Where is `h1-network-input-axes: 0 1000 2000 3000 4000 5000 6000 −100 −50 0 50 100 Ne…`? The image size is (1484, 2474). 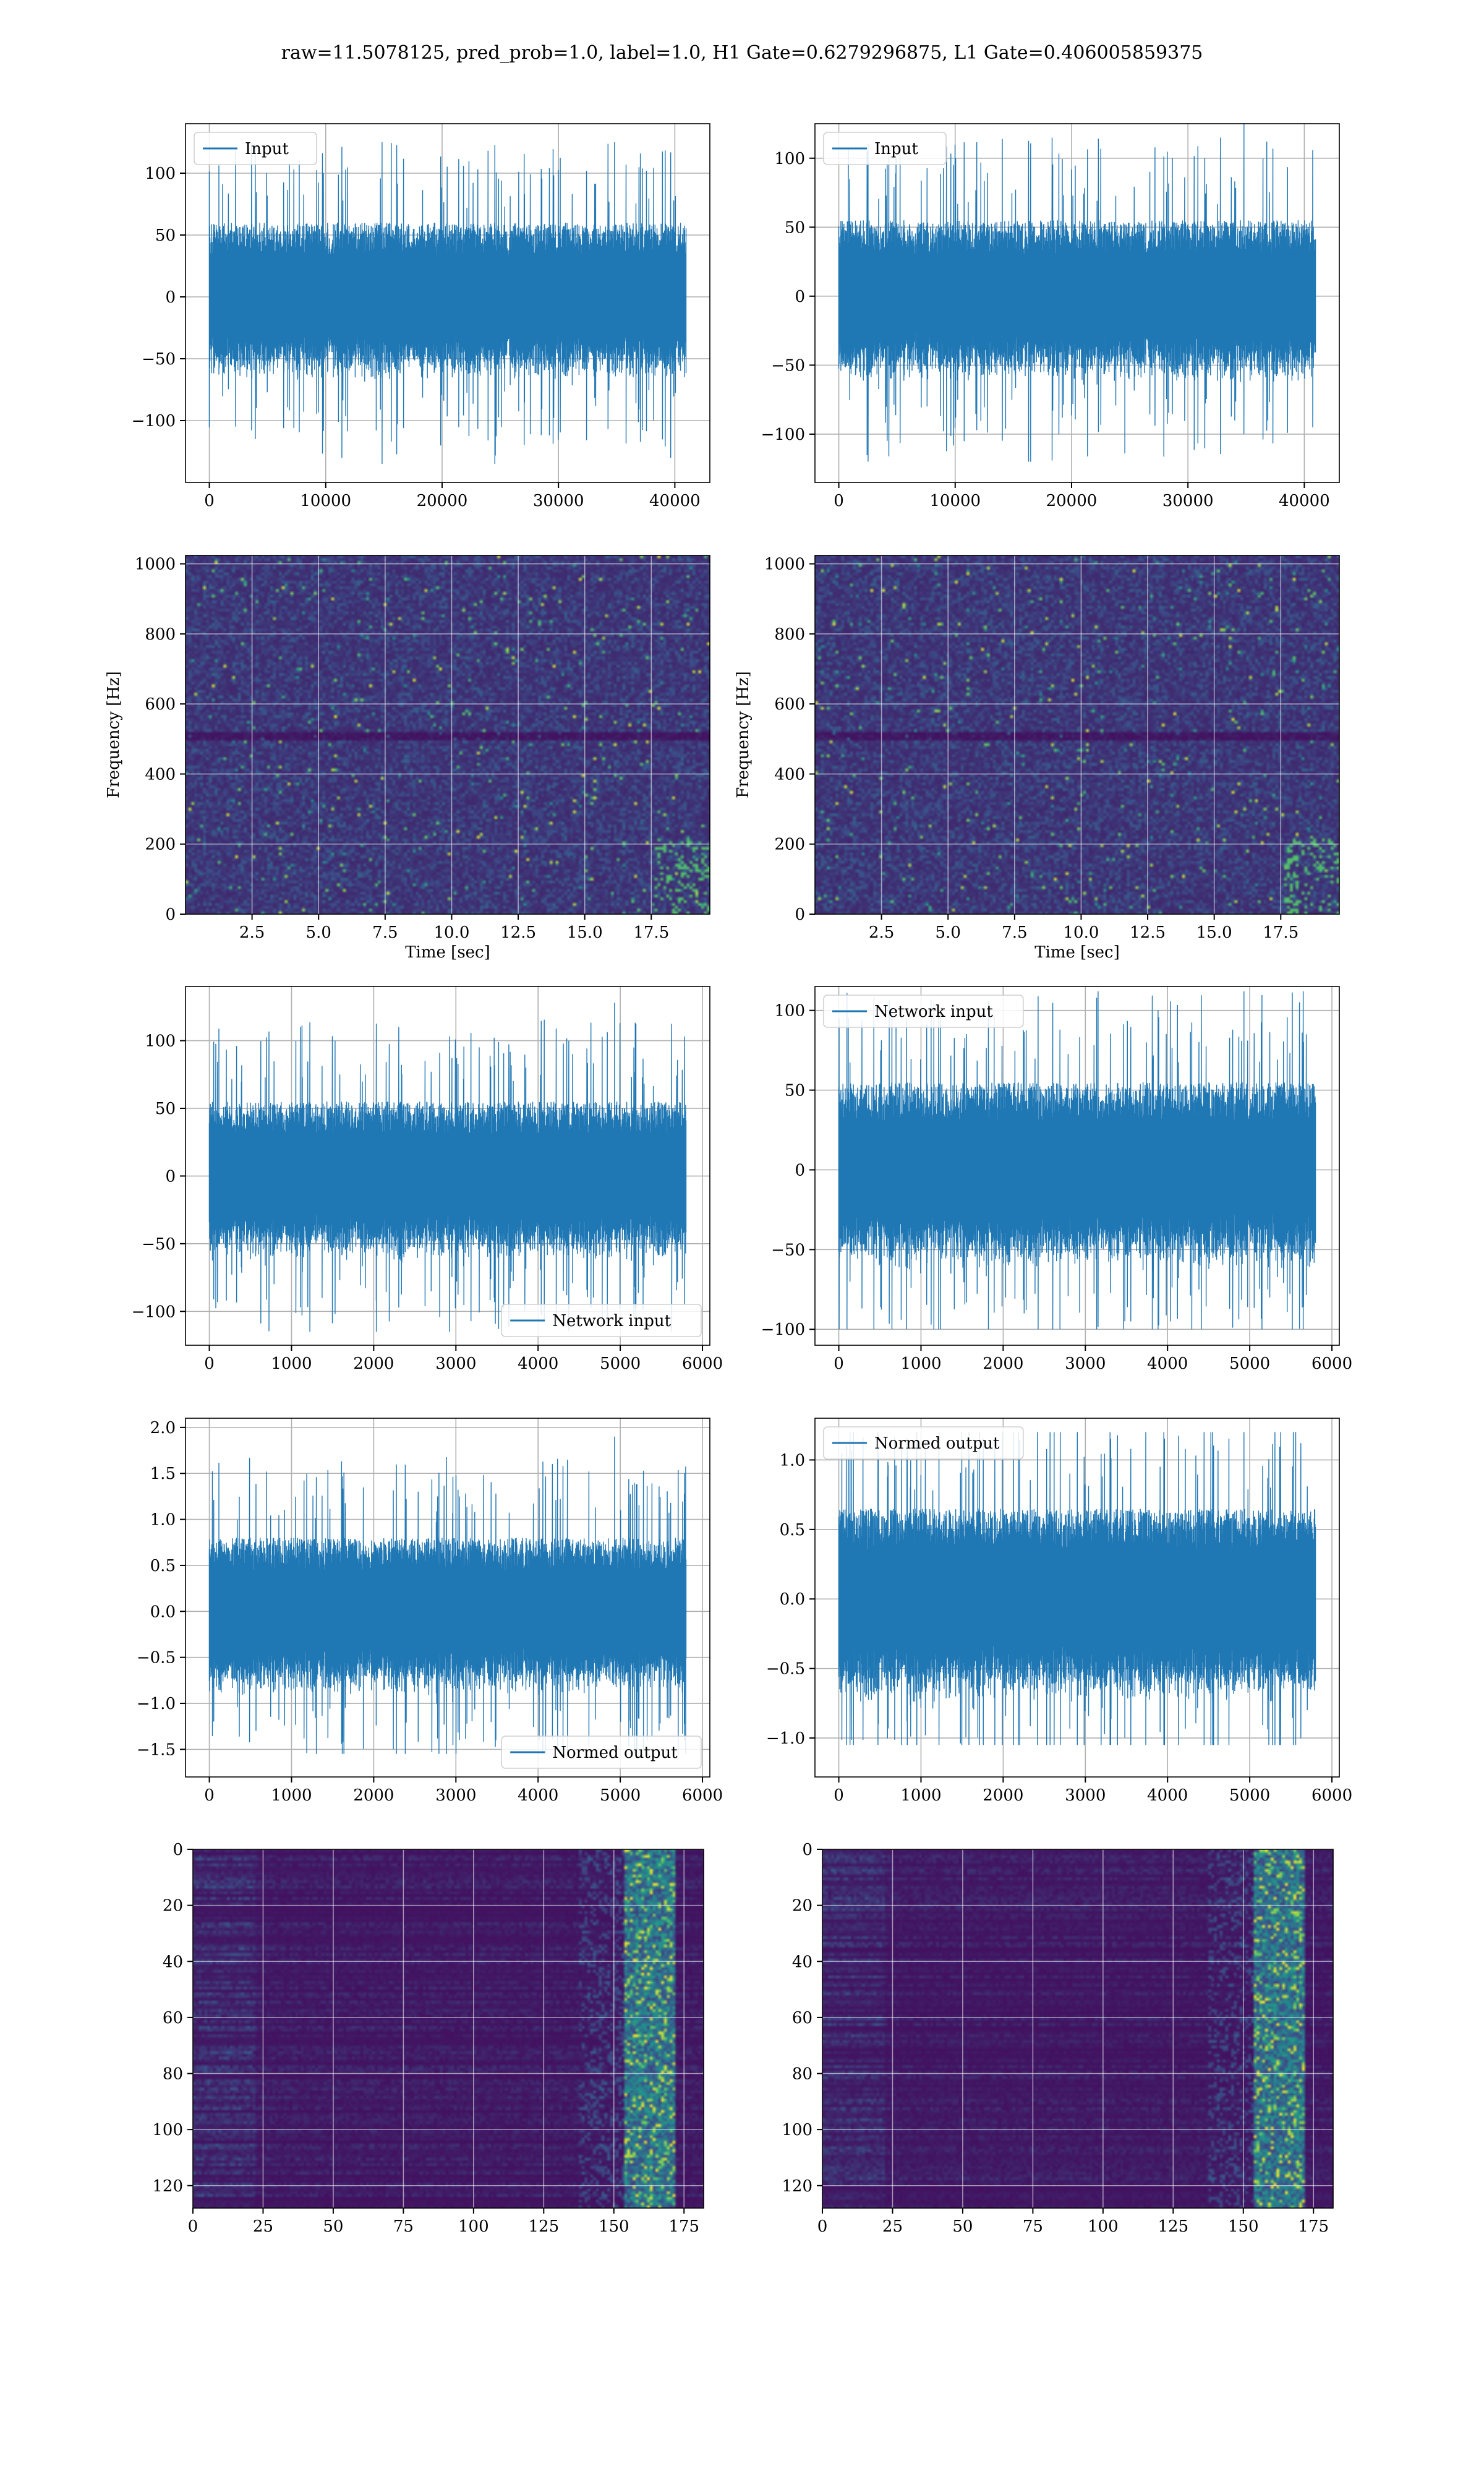
h1-network-input-axes: 0 1000 2000 3000 4000 5000 6000 −100 −50 0 50 100 Ne… is located at coordinates (427, 1179).